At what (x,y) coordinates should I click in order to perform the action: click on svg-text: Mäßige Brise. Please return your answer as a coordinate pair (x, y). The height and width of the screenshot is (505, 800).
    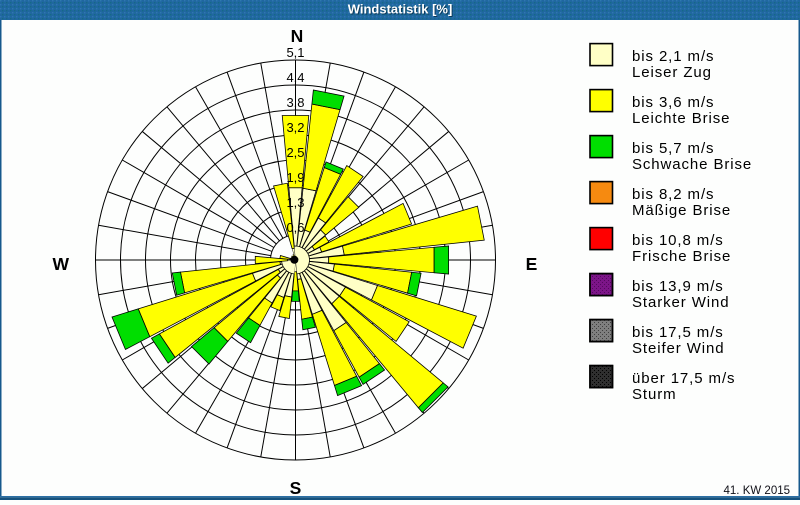
    Looking at the image, I should click on (681, 210).